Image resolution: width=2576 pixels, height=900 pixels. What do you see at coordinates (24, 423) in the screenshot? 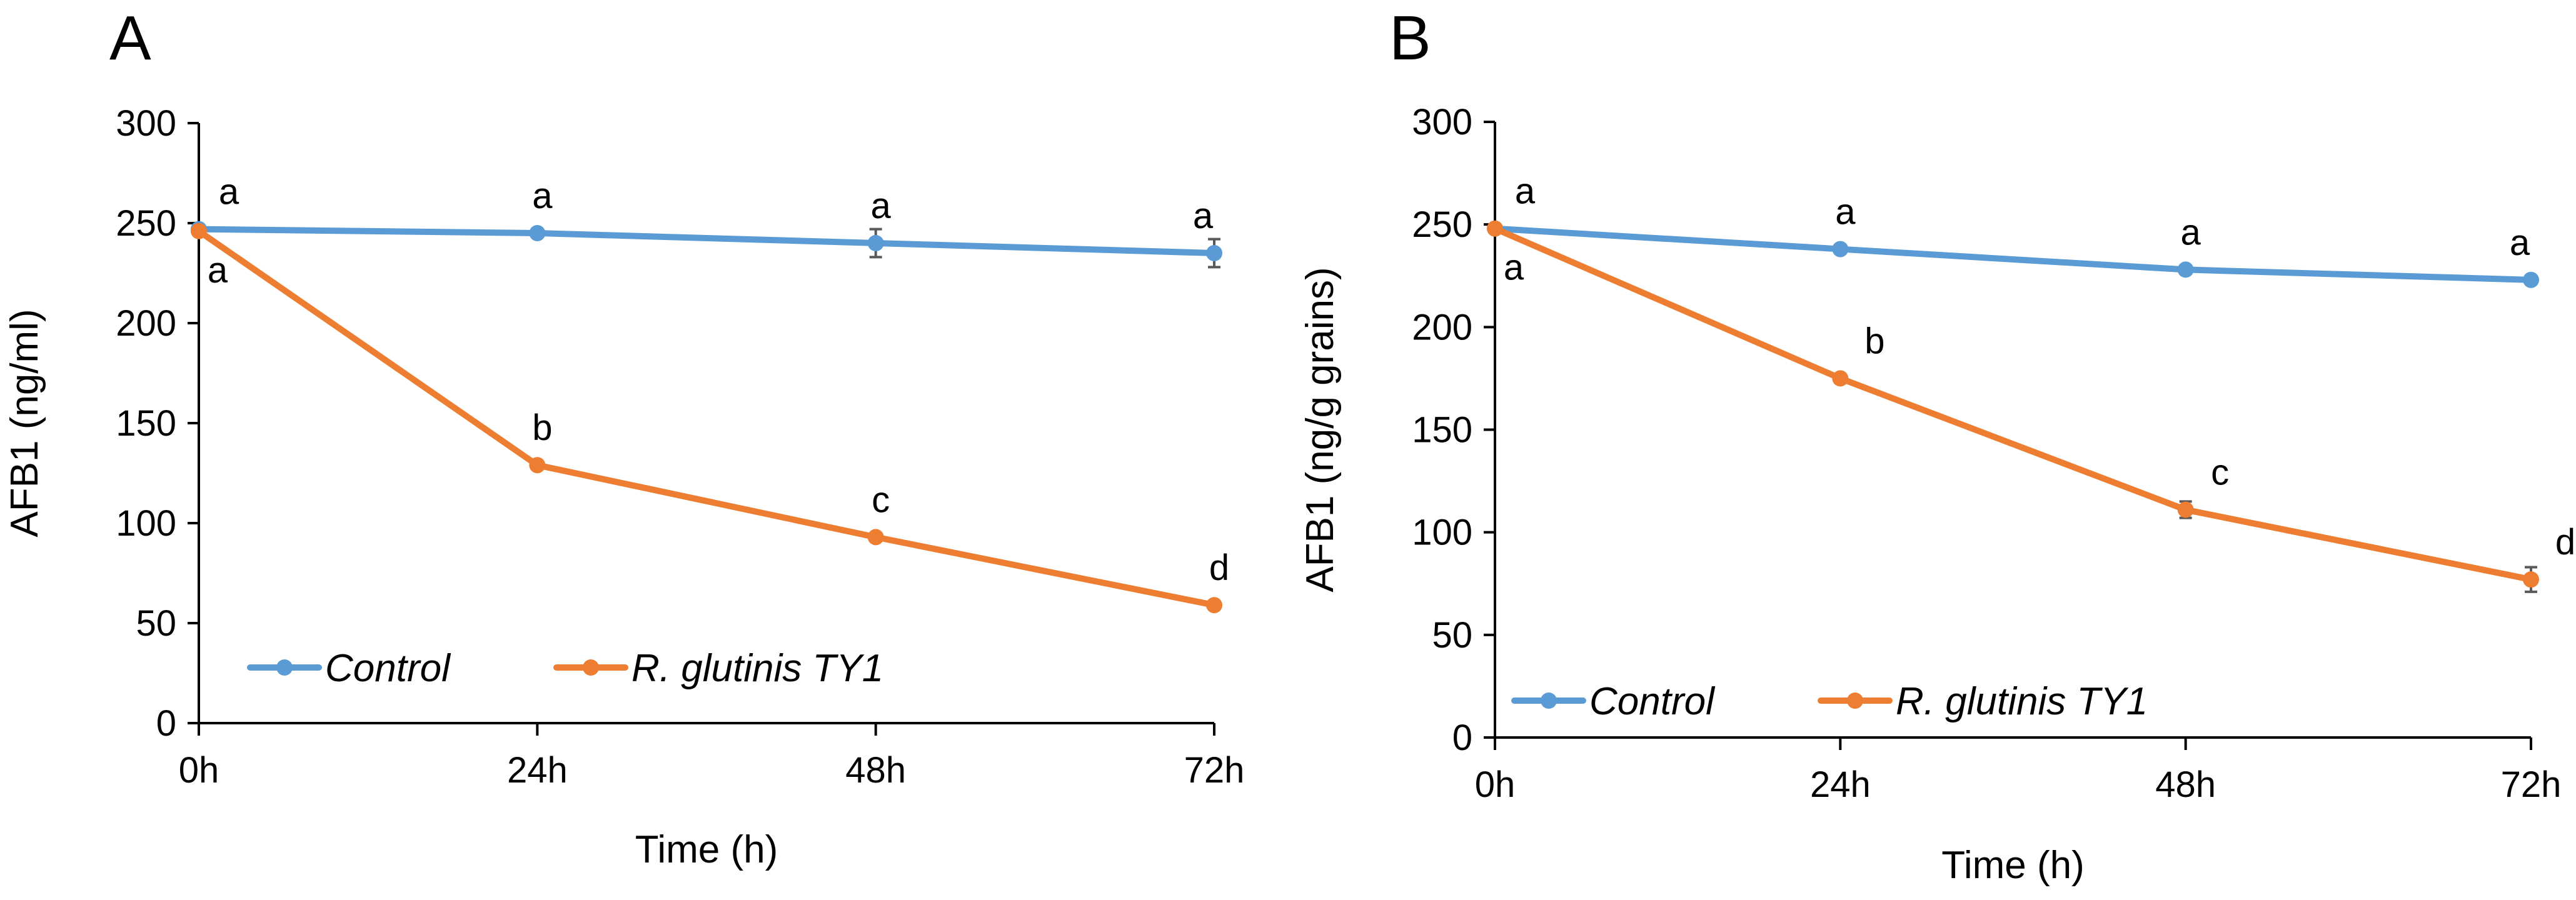
I see `y-axis-title: AFB1 (ng/ml)` at bounding box center [24, 423].